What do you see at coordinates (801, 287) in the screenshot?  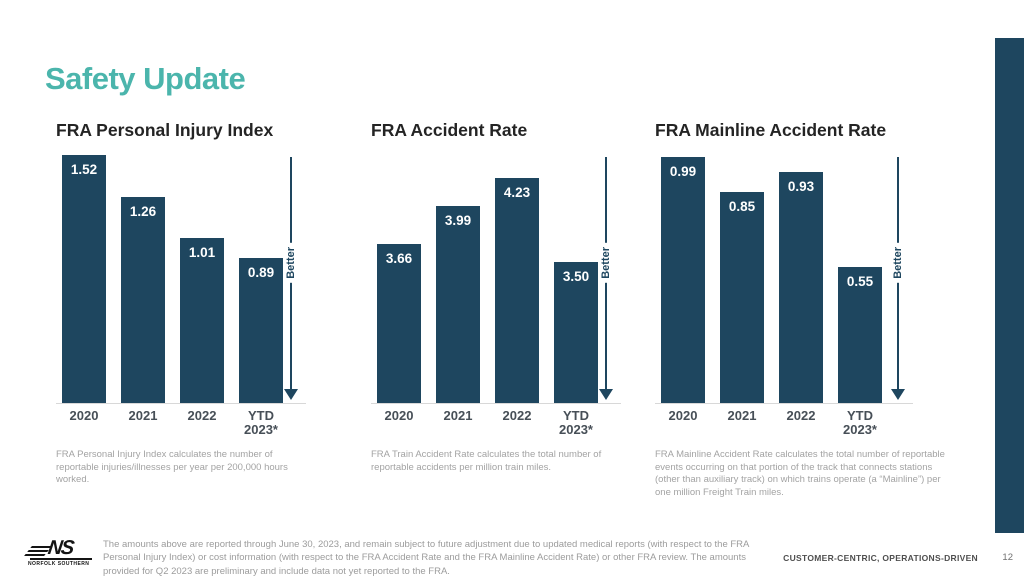 I see `bar-2022: 0.93` at bounding box center [801, 287].